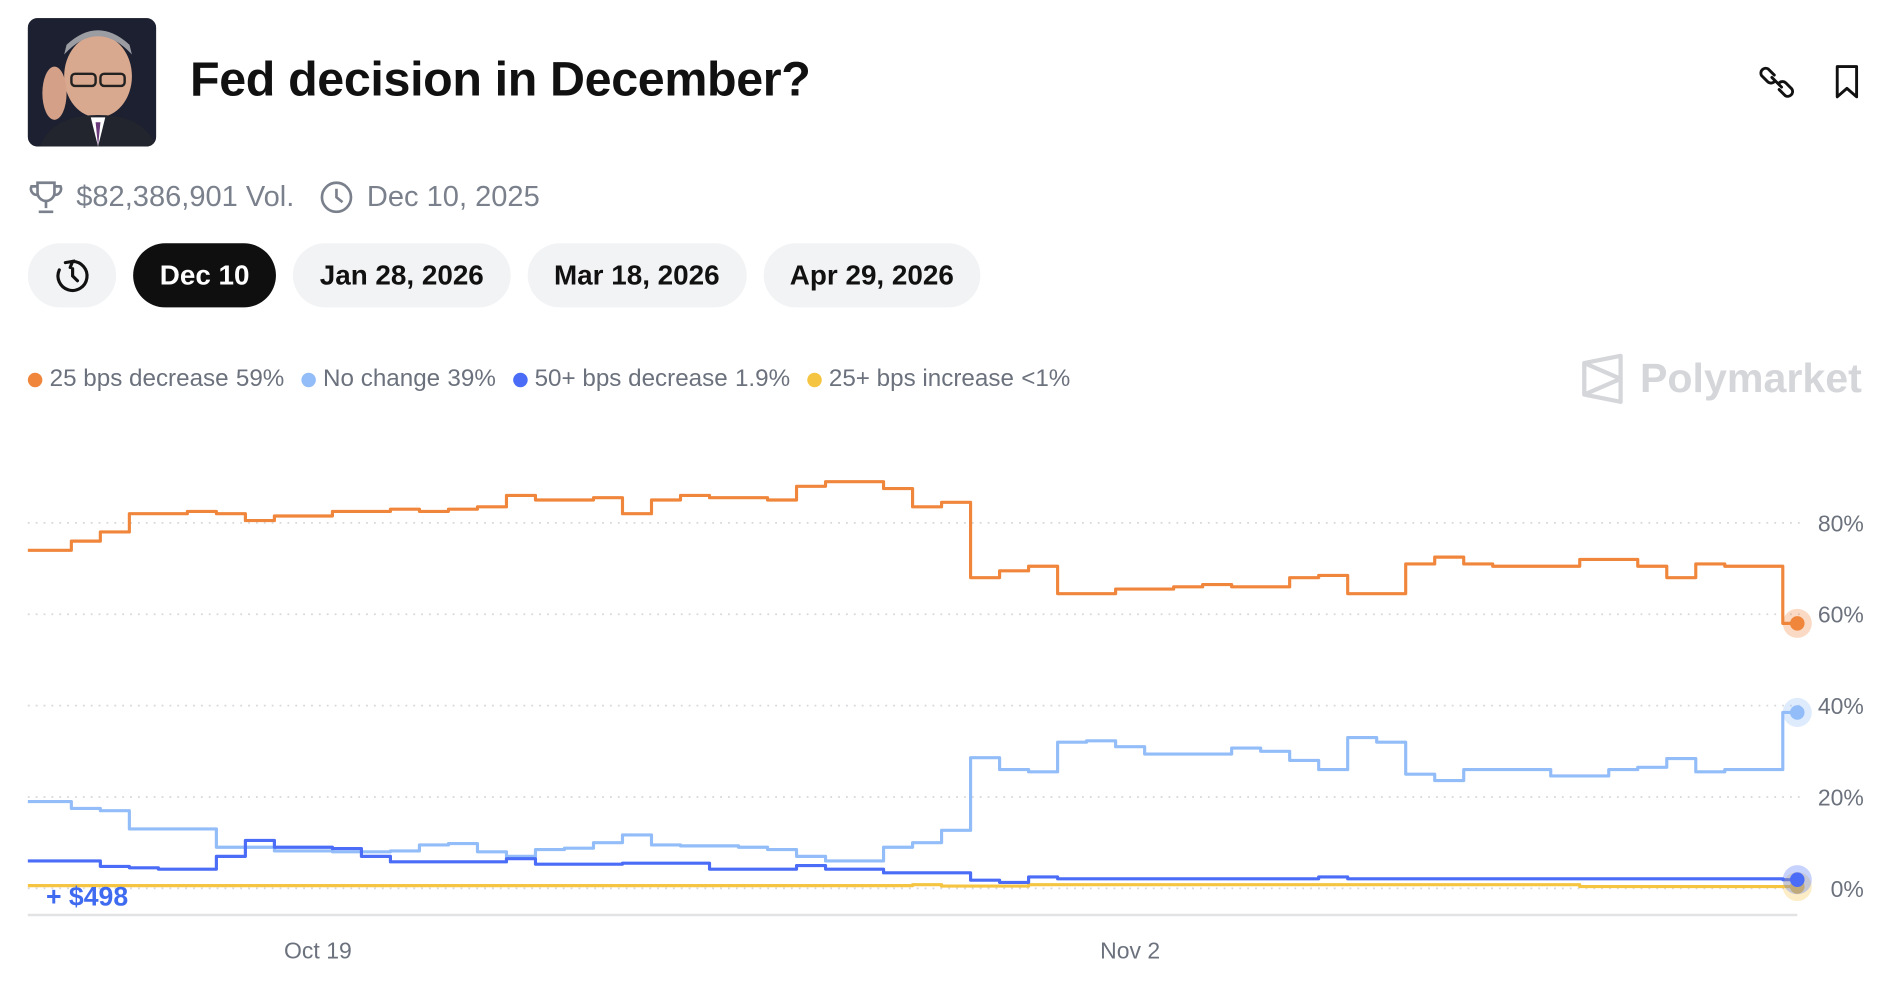 The height and width of the screenshot is (986, 1888). I want to click on link-icon, so click(1776, 82).